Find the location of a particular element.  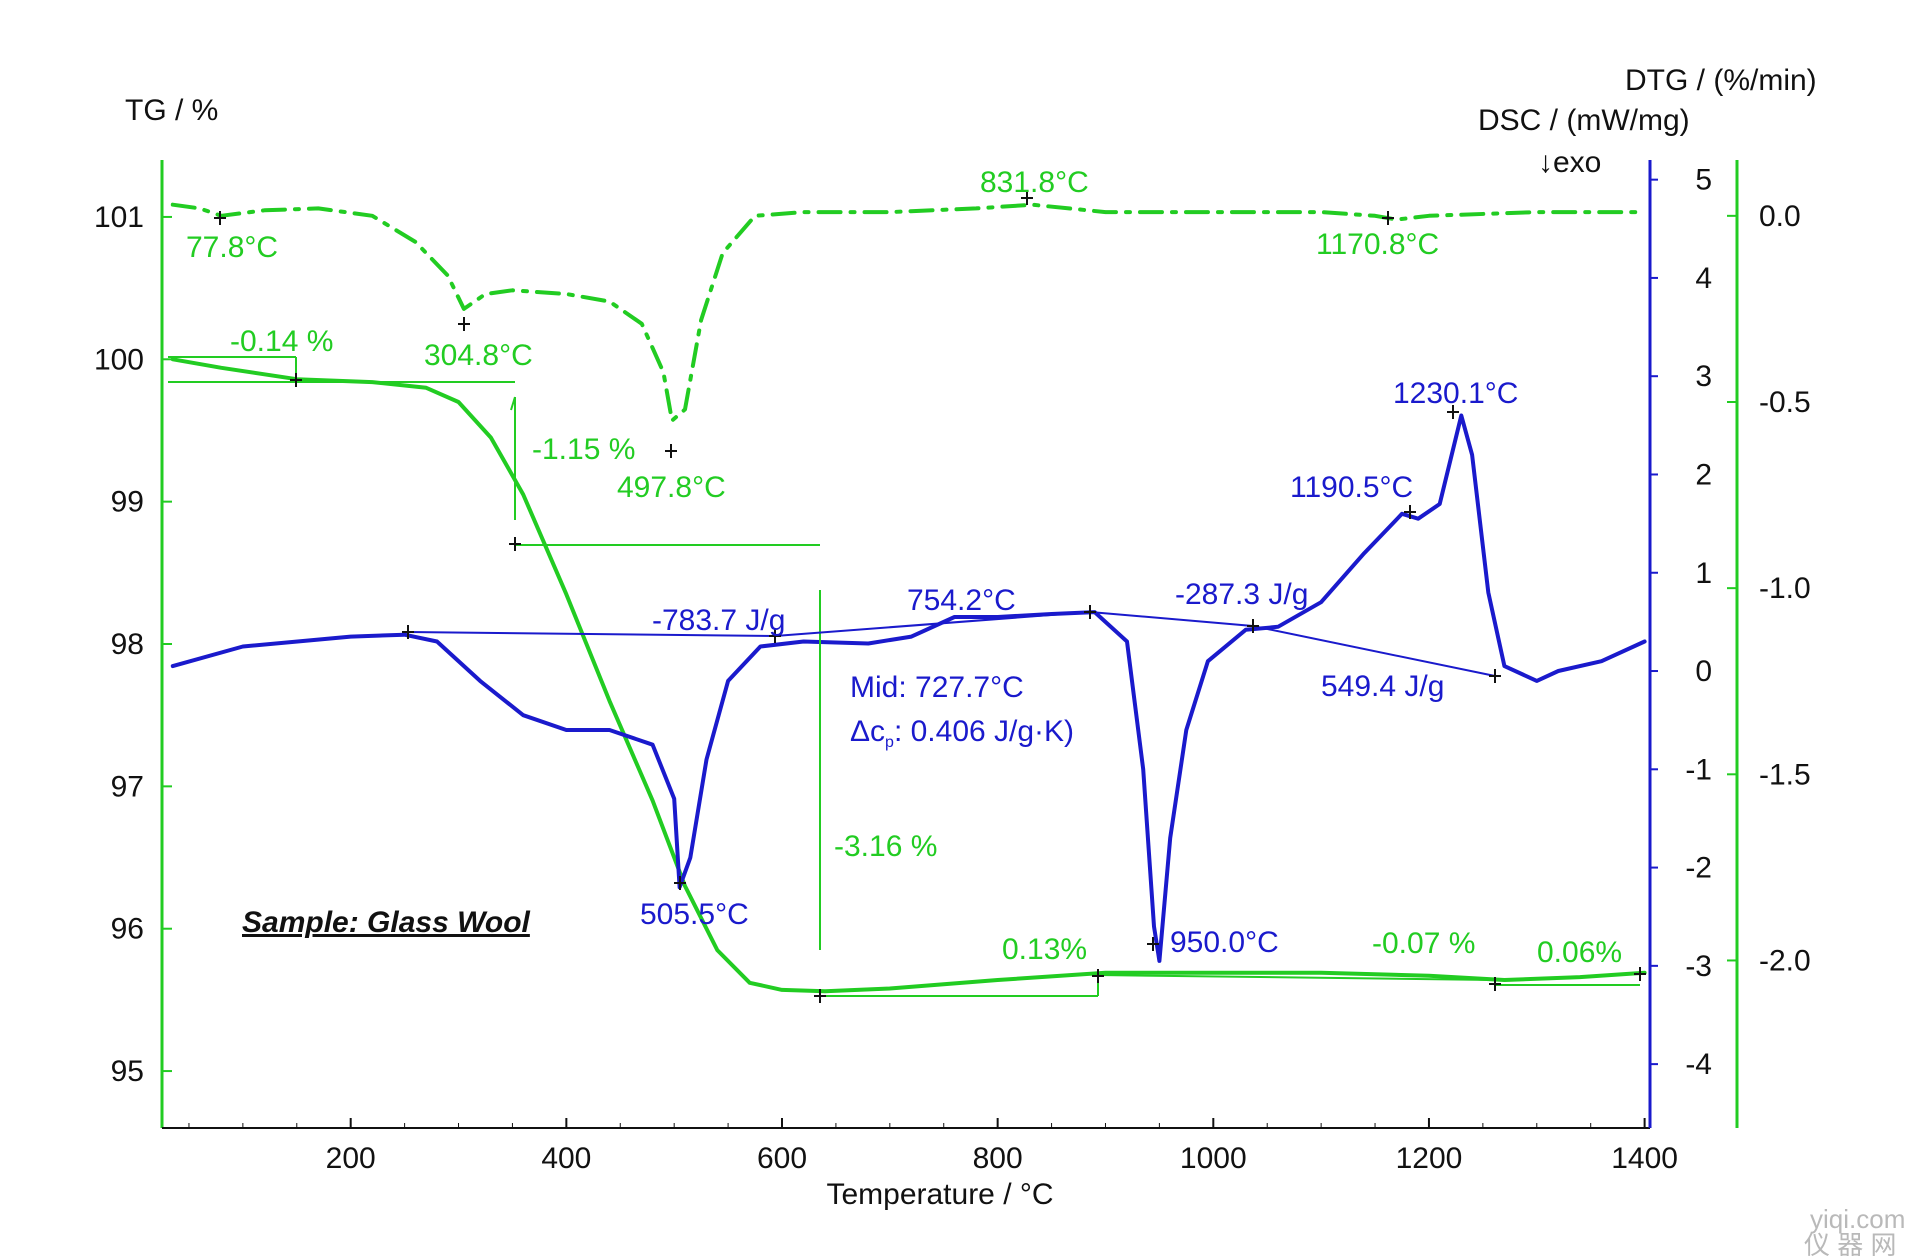

watermark-line2: 仪 器 网 is located at coordinates (1850, 1243).